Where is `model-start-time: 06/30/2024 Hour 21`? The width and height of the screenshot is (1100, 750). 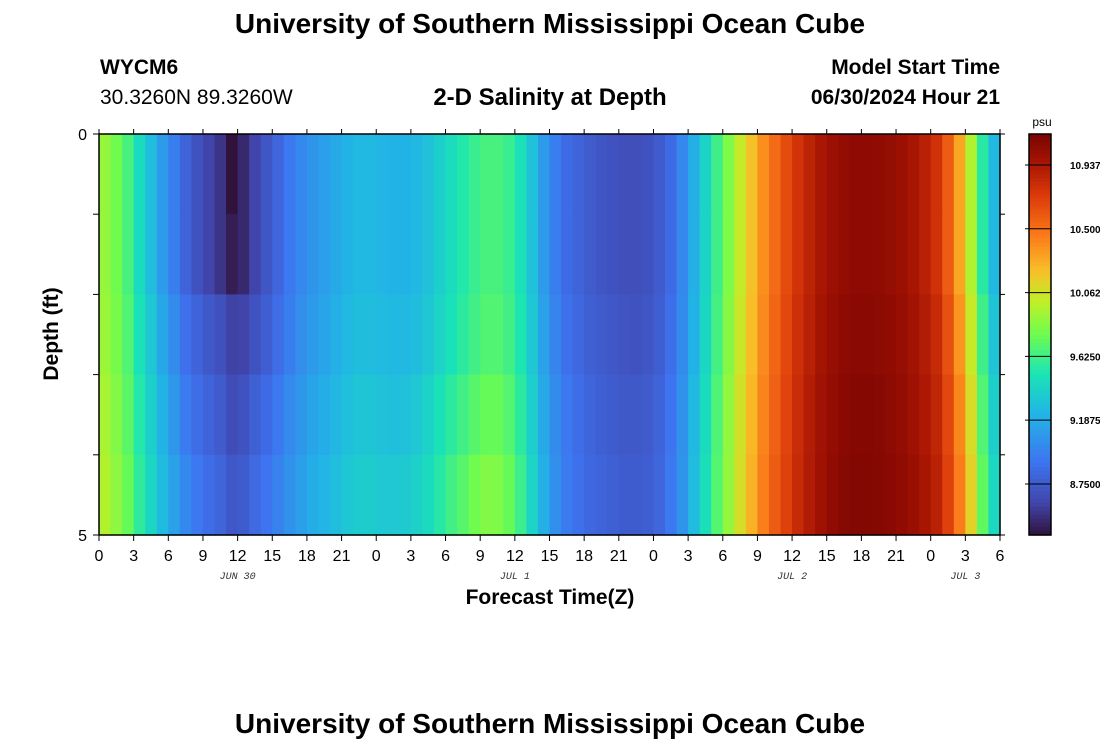
model-start-time: 06/30/2024 Hour 21 is located at coordinates (905, 97).